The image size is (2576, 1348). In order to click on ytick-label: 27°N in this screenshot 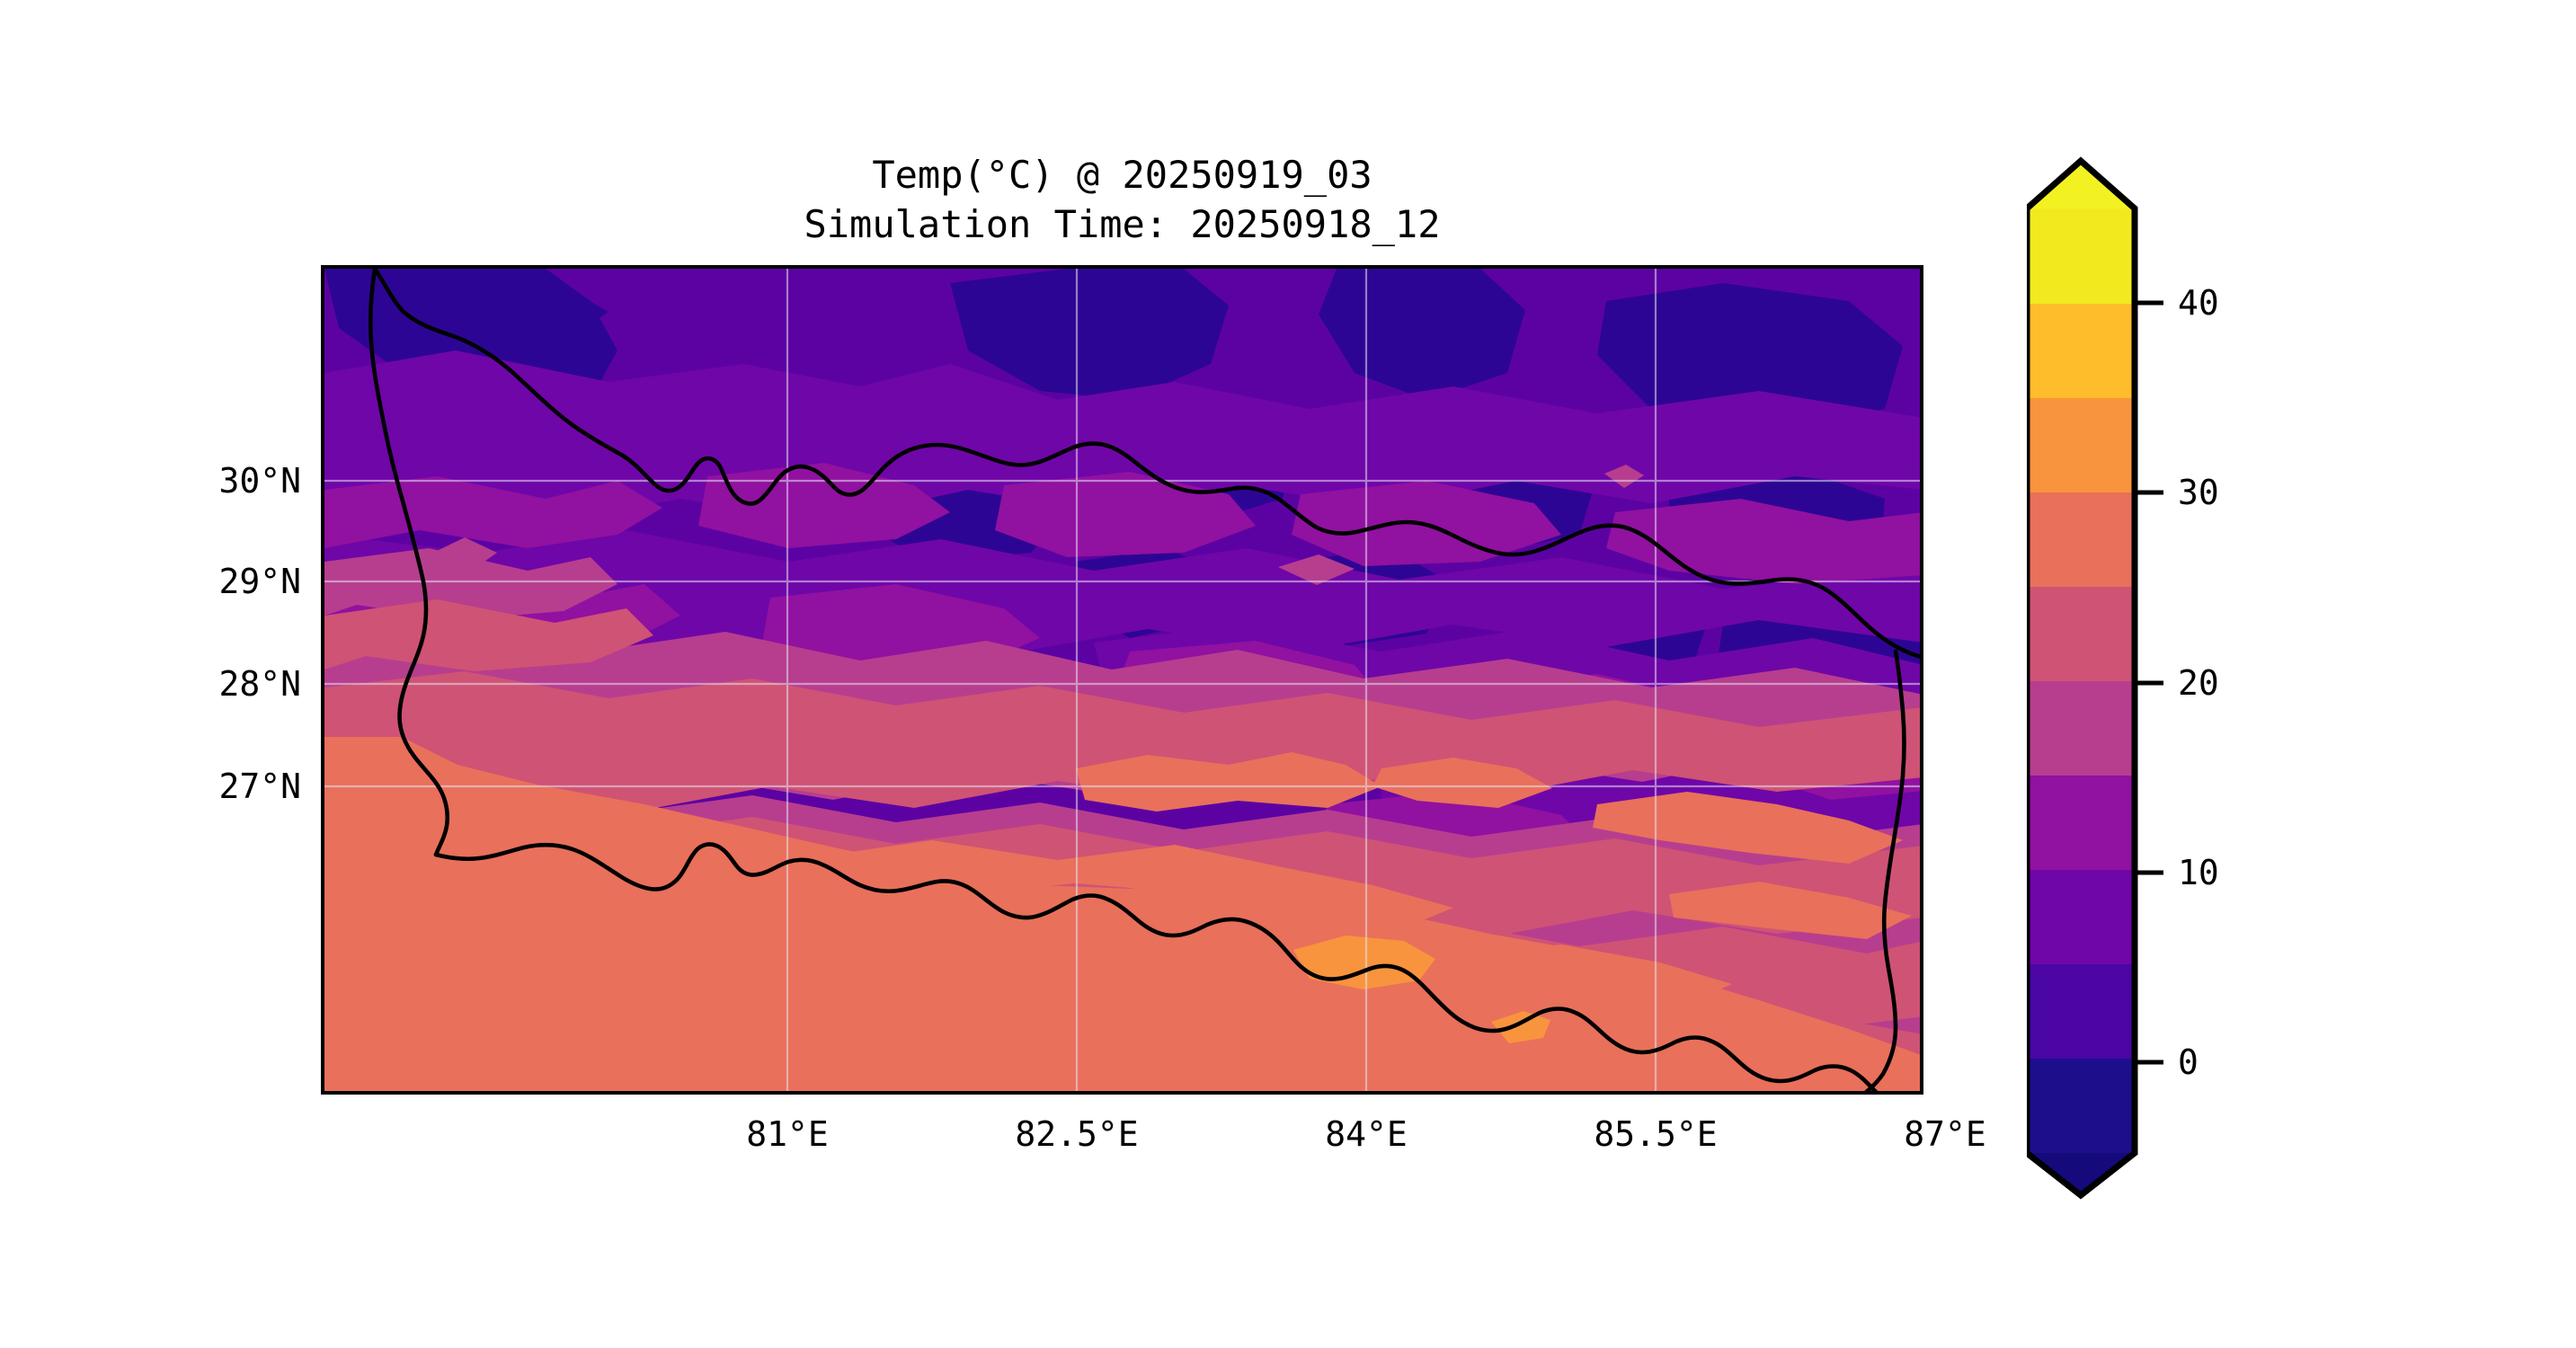, I will do `click(259, 786)`.